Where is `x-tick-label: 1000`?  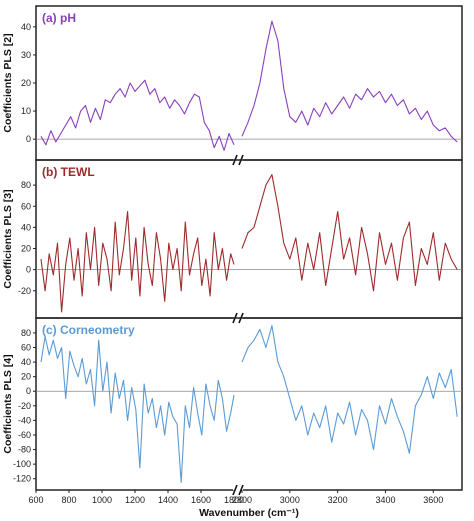 x-tick-label: 1000 is located at coordinates (102, 500).